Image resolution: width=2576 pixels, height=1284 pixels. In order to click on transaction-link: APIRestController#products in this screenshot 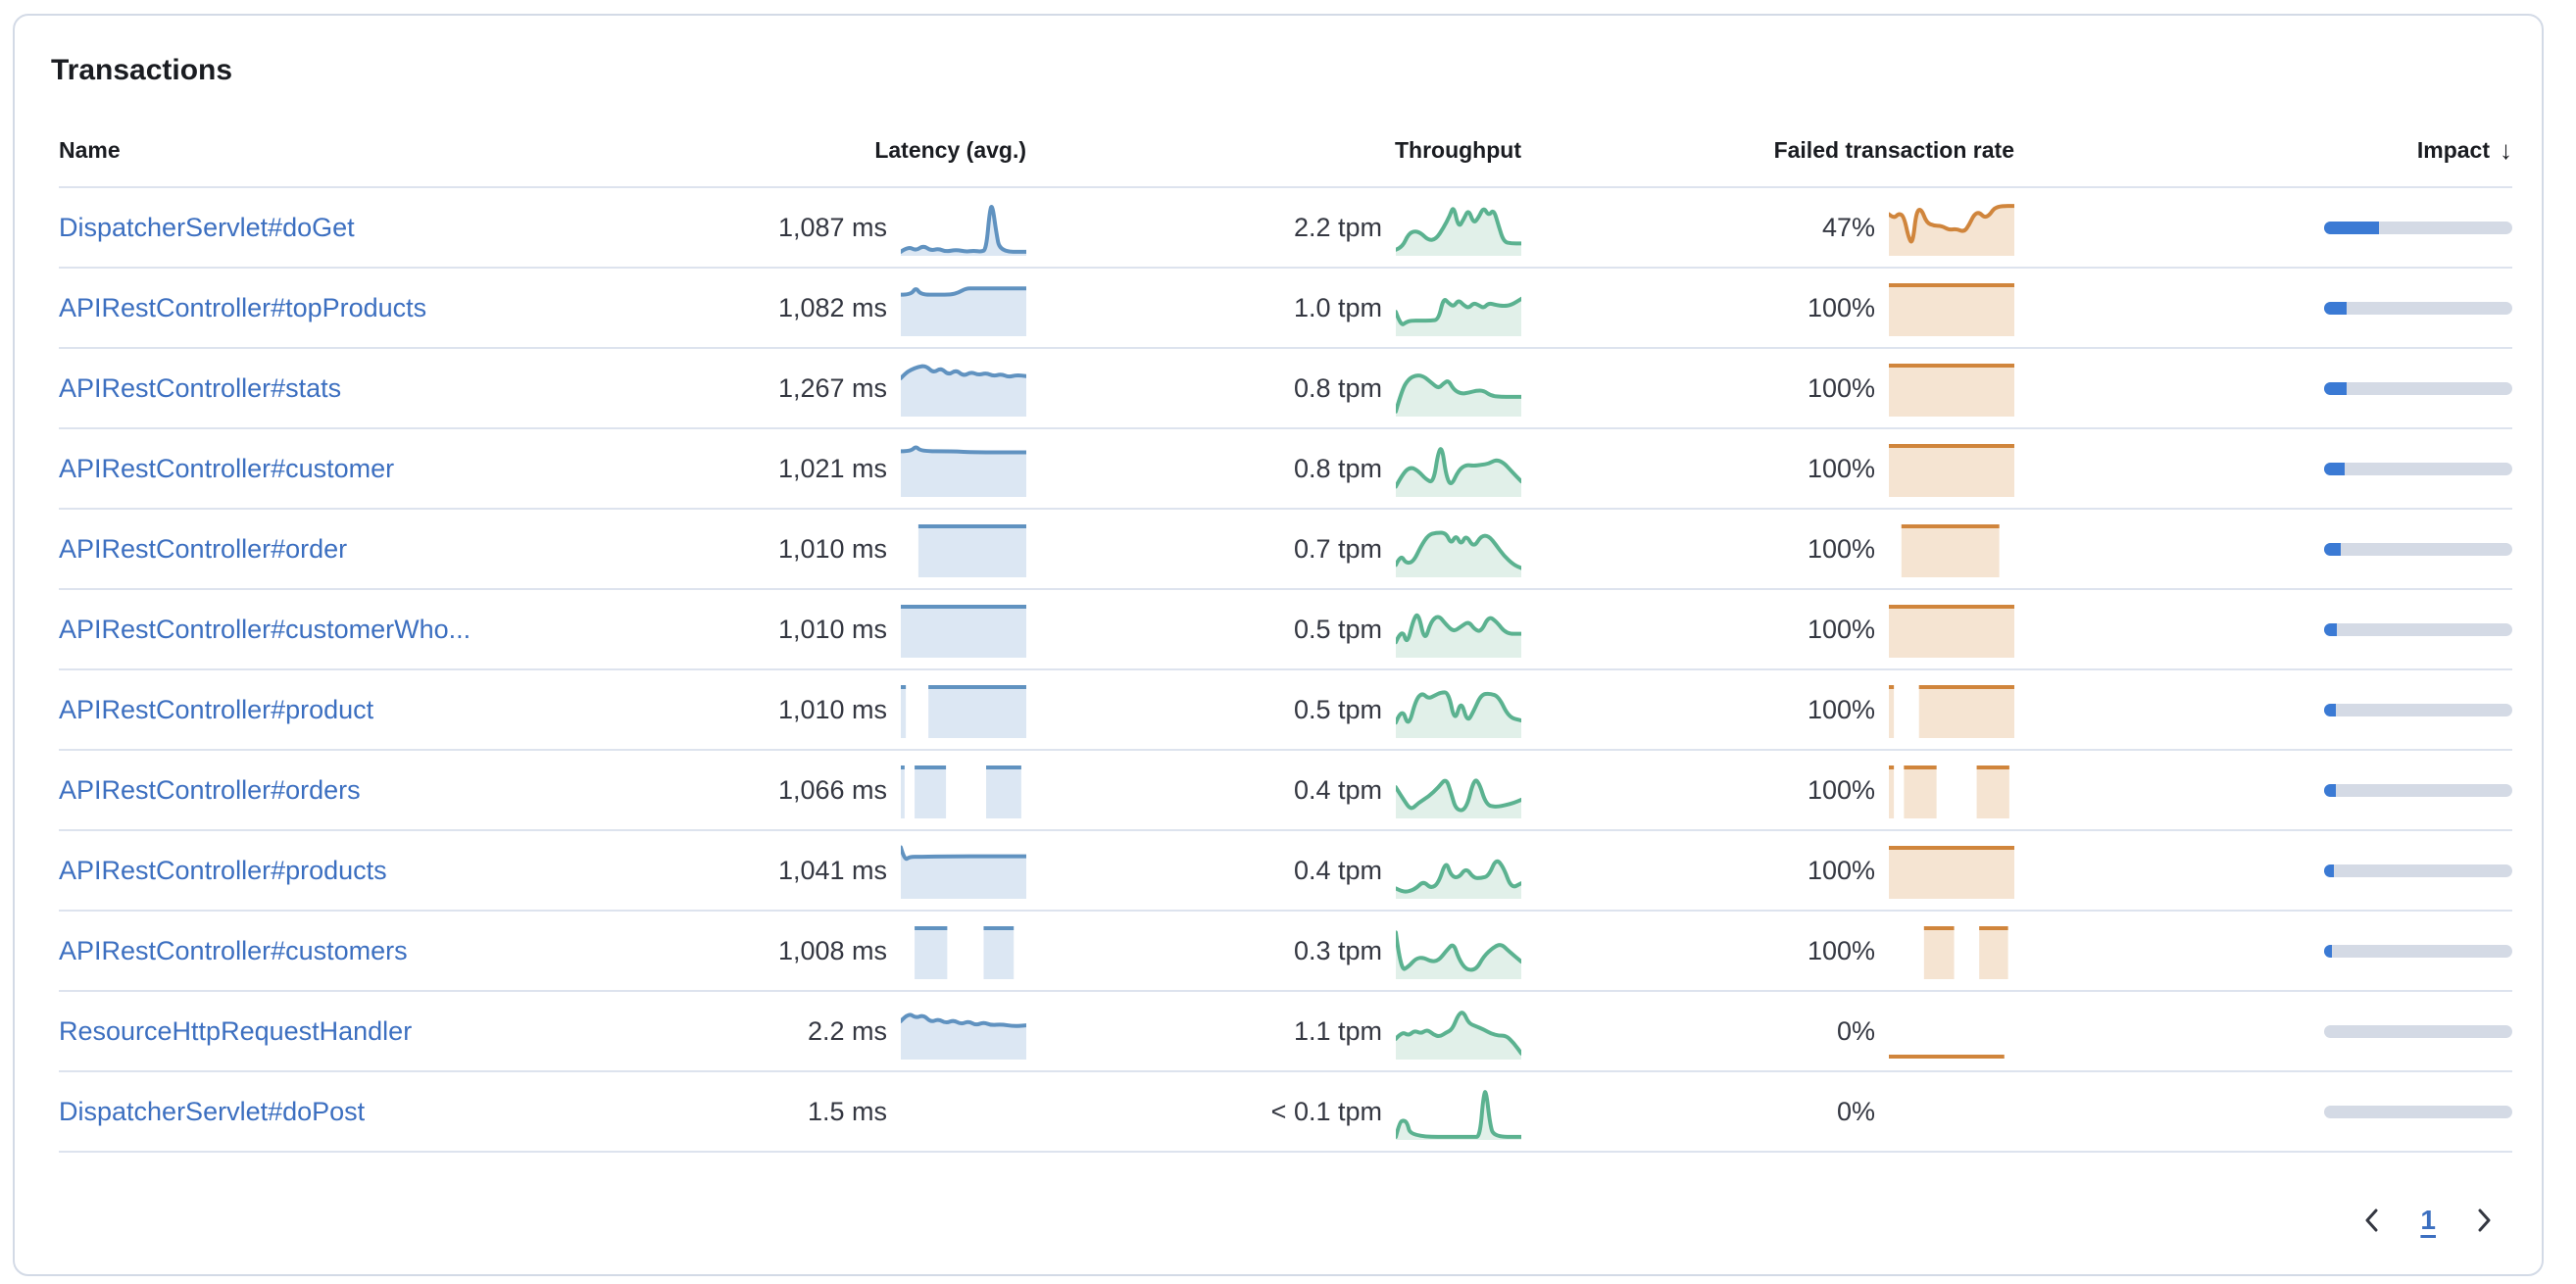, I will do `click(223, 870)`.